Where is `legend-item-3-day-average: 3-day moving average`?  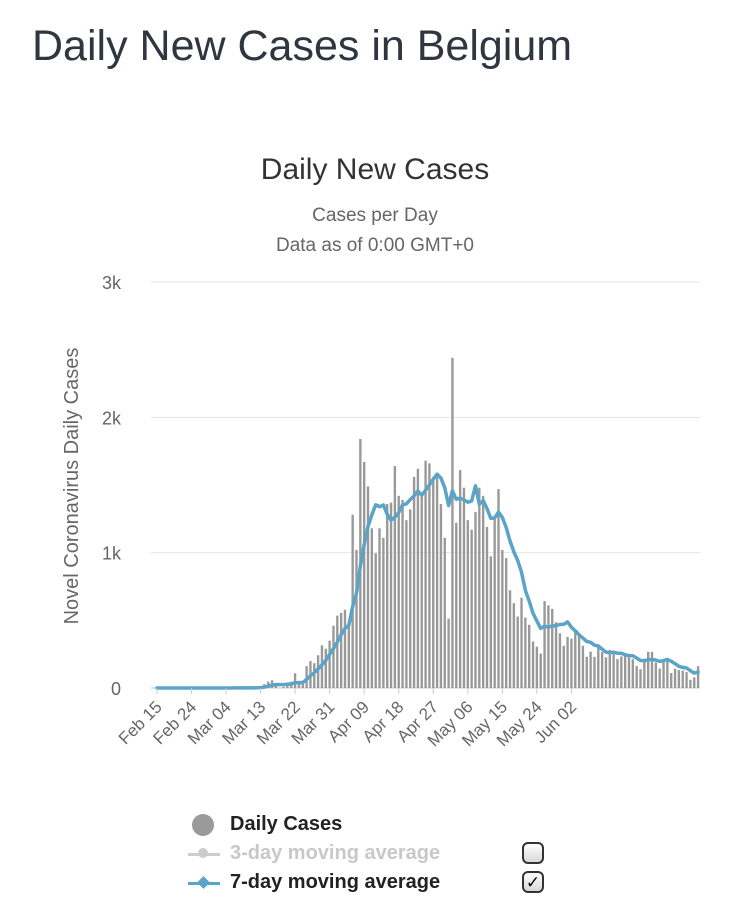 legend-item-3-day-average: 3-day moving average is located at coordinates (376, 853).